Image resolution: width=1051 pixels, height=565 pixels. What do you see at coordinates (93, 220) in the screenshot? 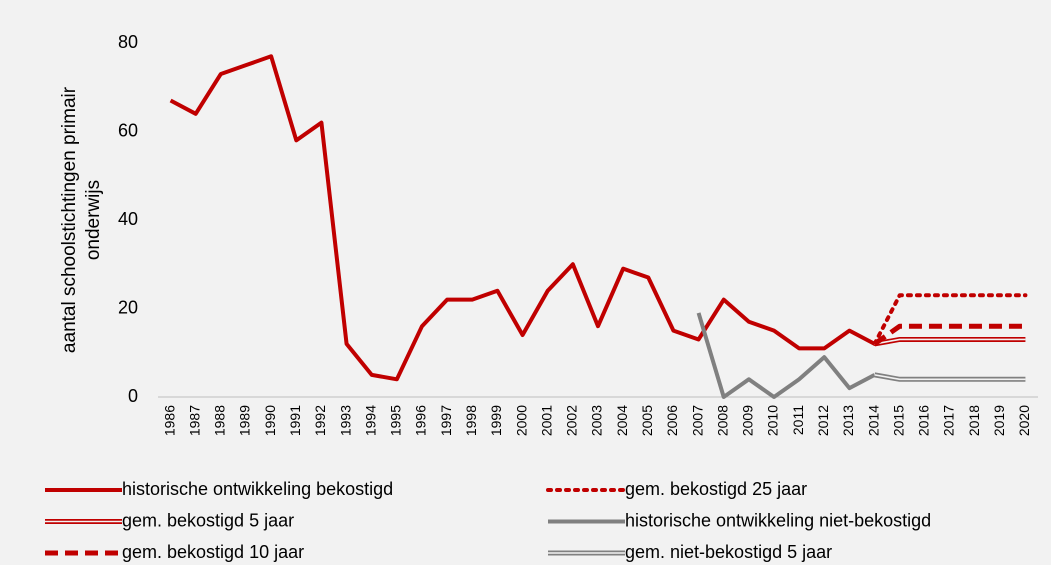
I see `y-axis-label: onderwijs` at bounding box center [93, 220].